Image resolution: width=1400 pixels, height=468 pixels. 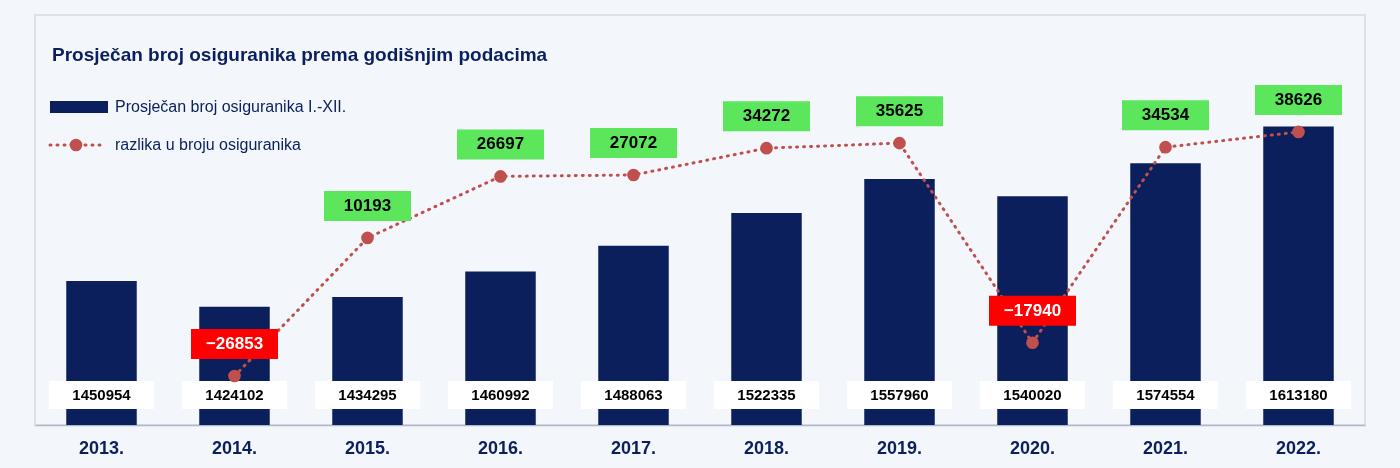 I want to click on data-label: 1434295, so click(x=367, y=394).